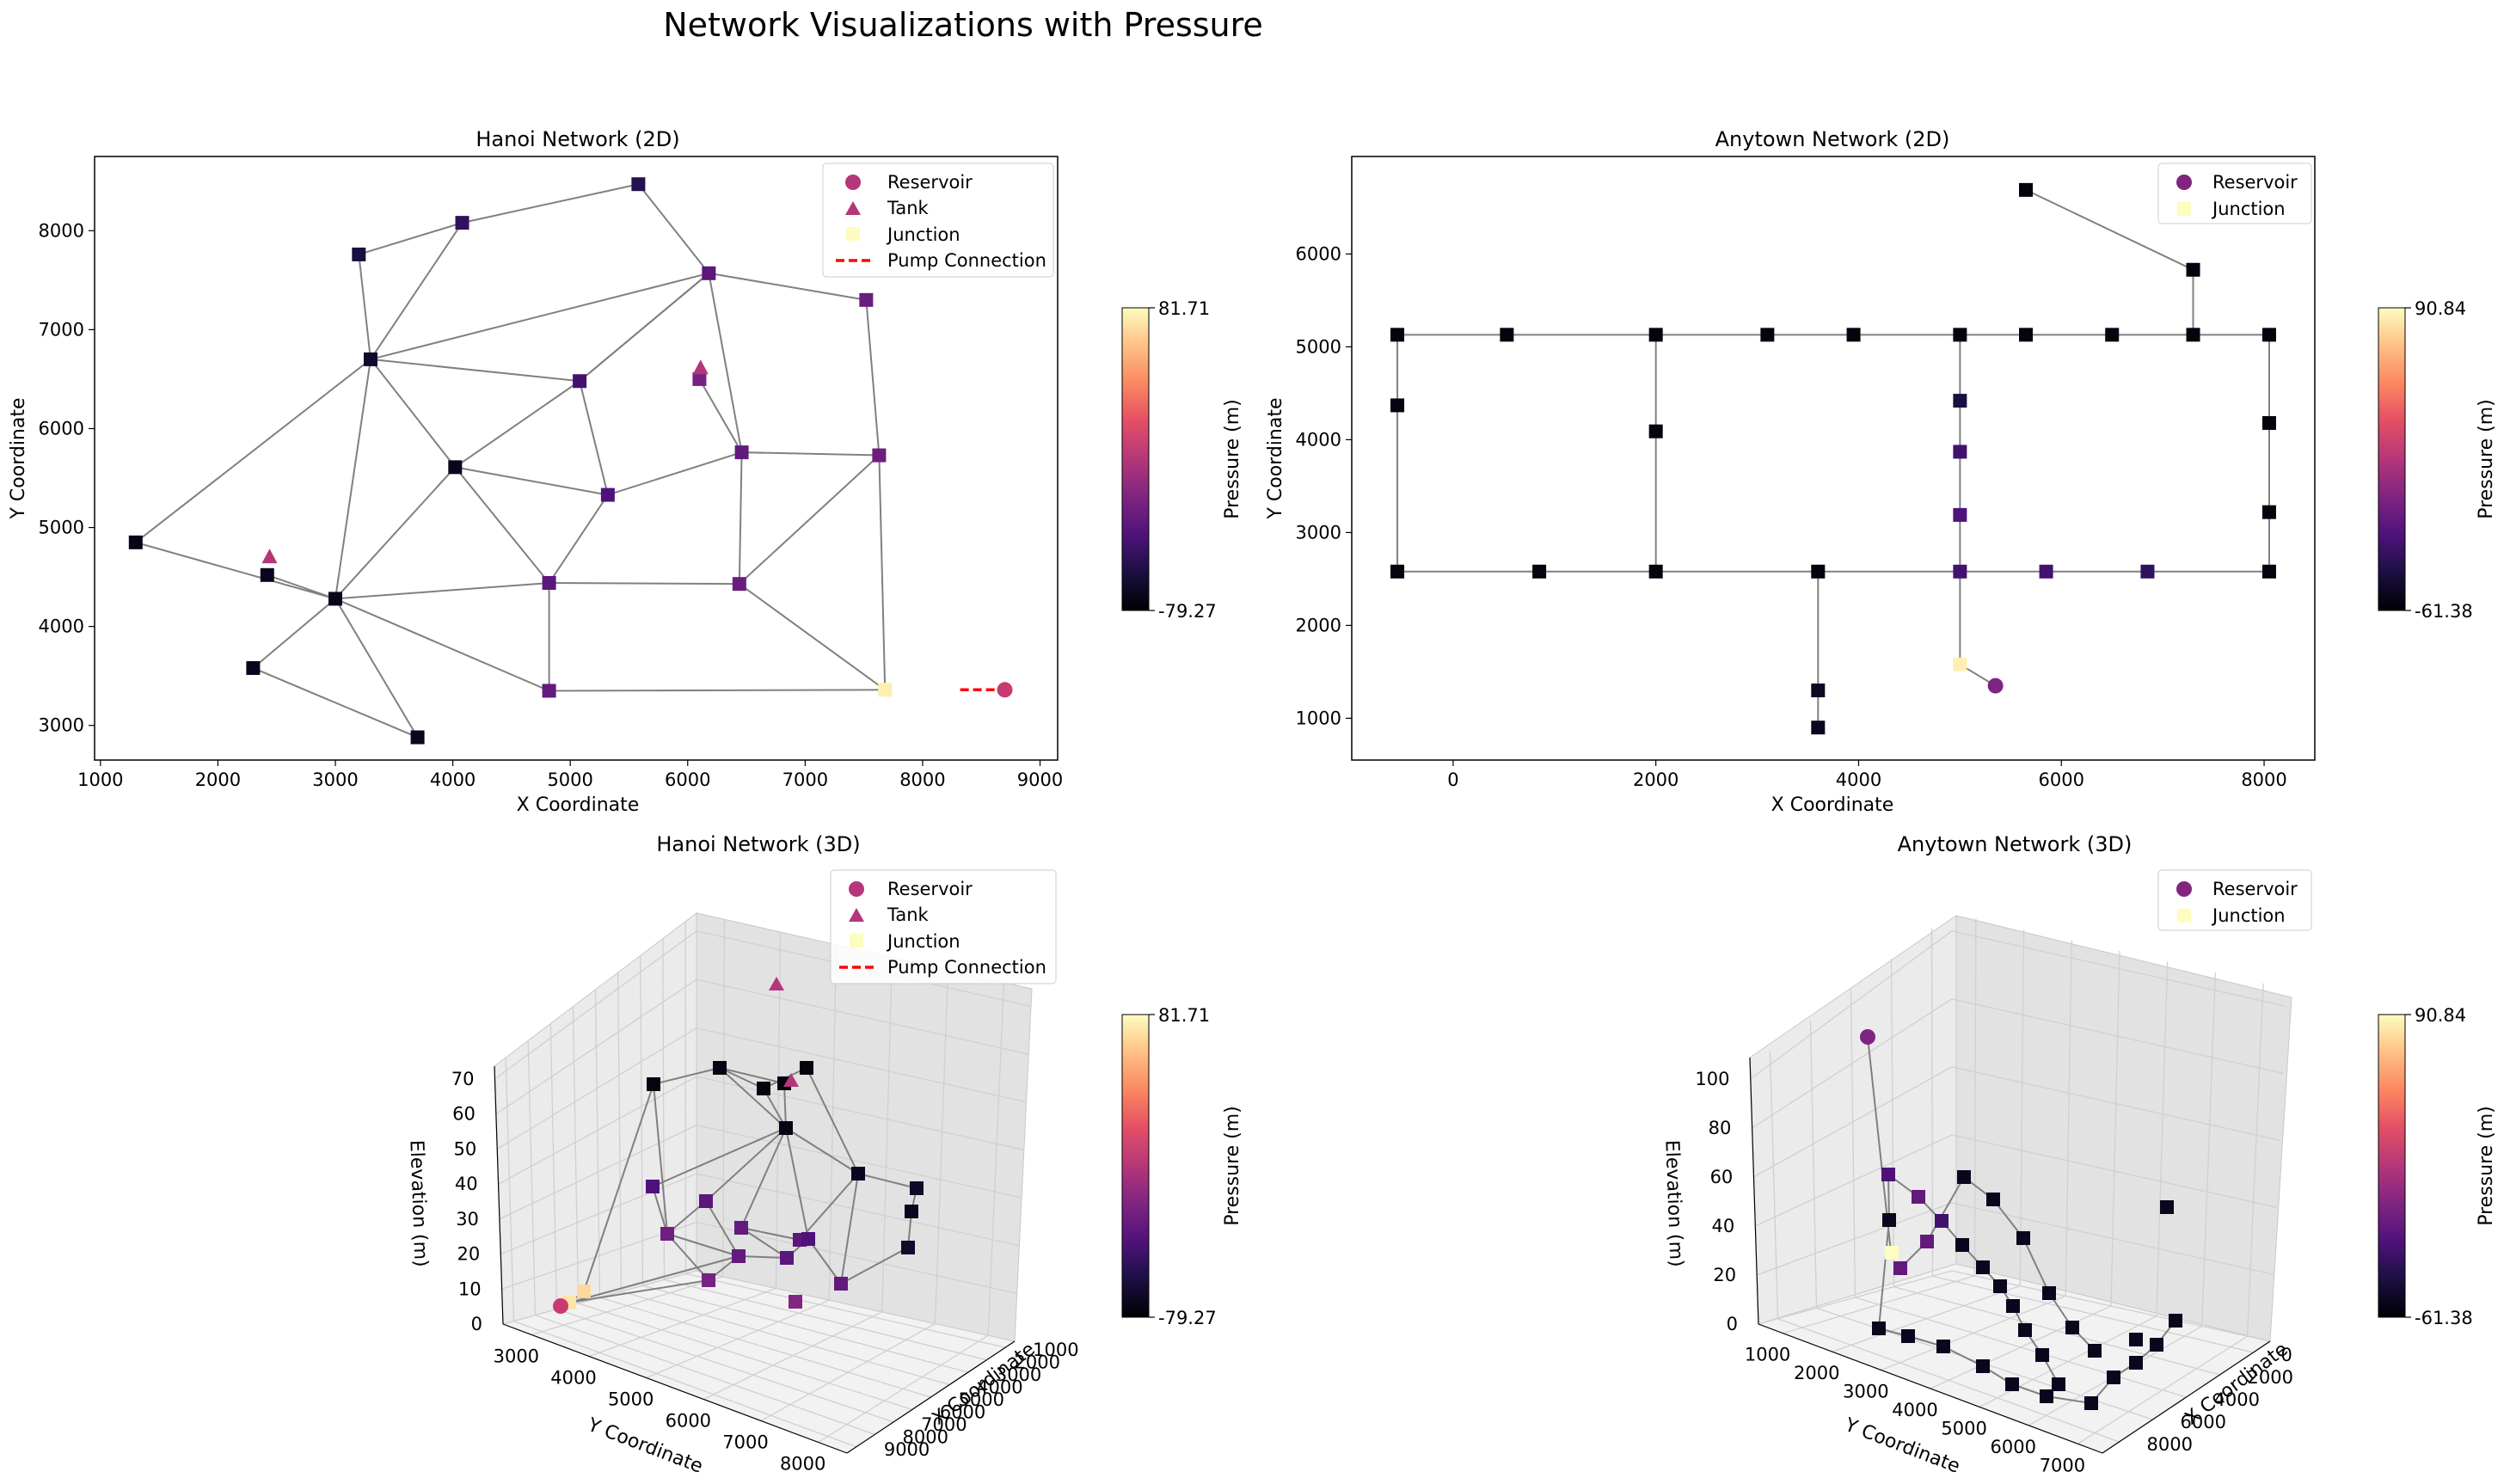 This screenshot has height=1484, width=2510. What do you see at coordinates (1040, 780) in the screenshot?
I see `x-tick-label: 9000` at bounding box center [1040, 780].